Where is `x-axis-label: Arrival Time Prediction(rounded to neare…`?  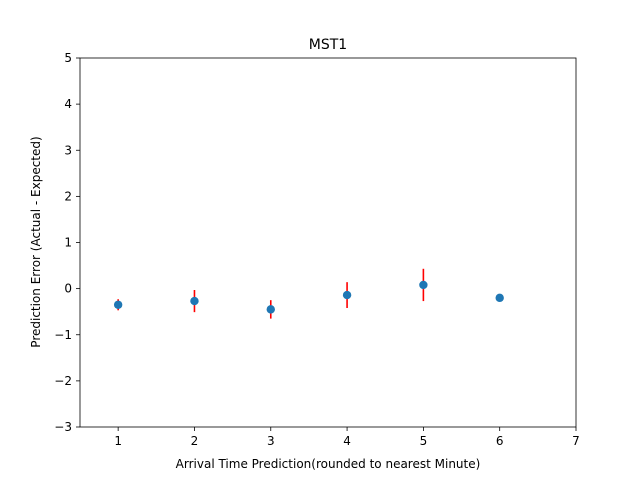
x-axis-label: Arrival Time Prediction(rounded to neare… is located at coordinates (328, 464).